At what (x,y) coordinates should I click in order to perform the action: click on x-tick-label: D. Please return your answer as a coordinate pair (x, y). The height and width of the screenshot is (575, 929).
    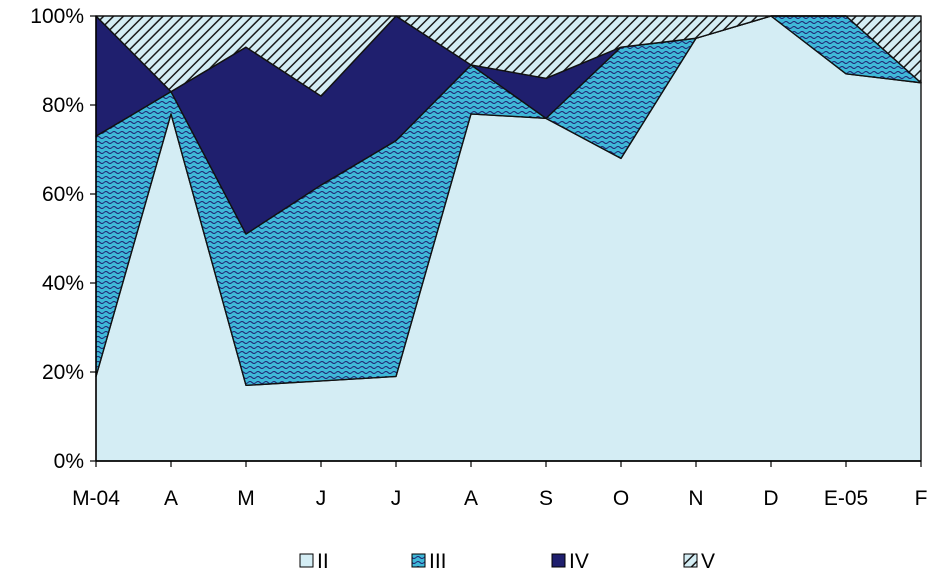
    Looking at the image, I should click on (770, 498).